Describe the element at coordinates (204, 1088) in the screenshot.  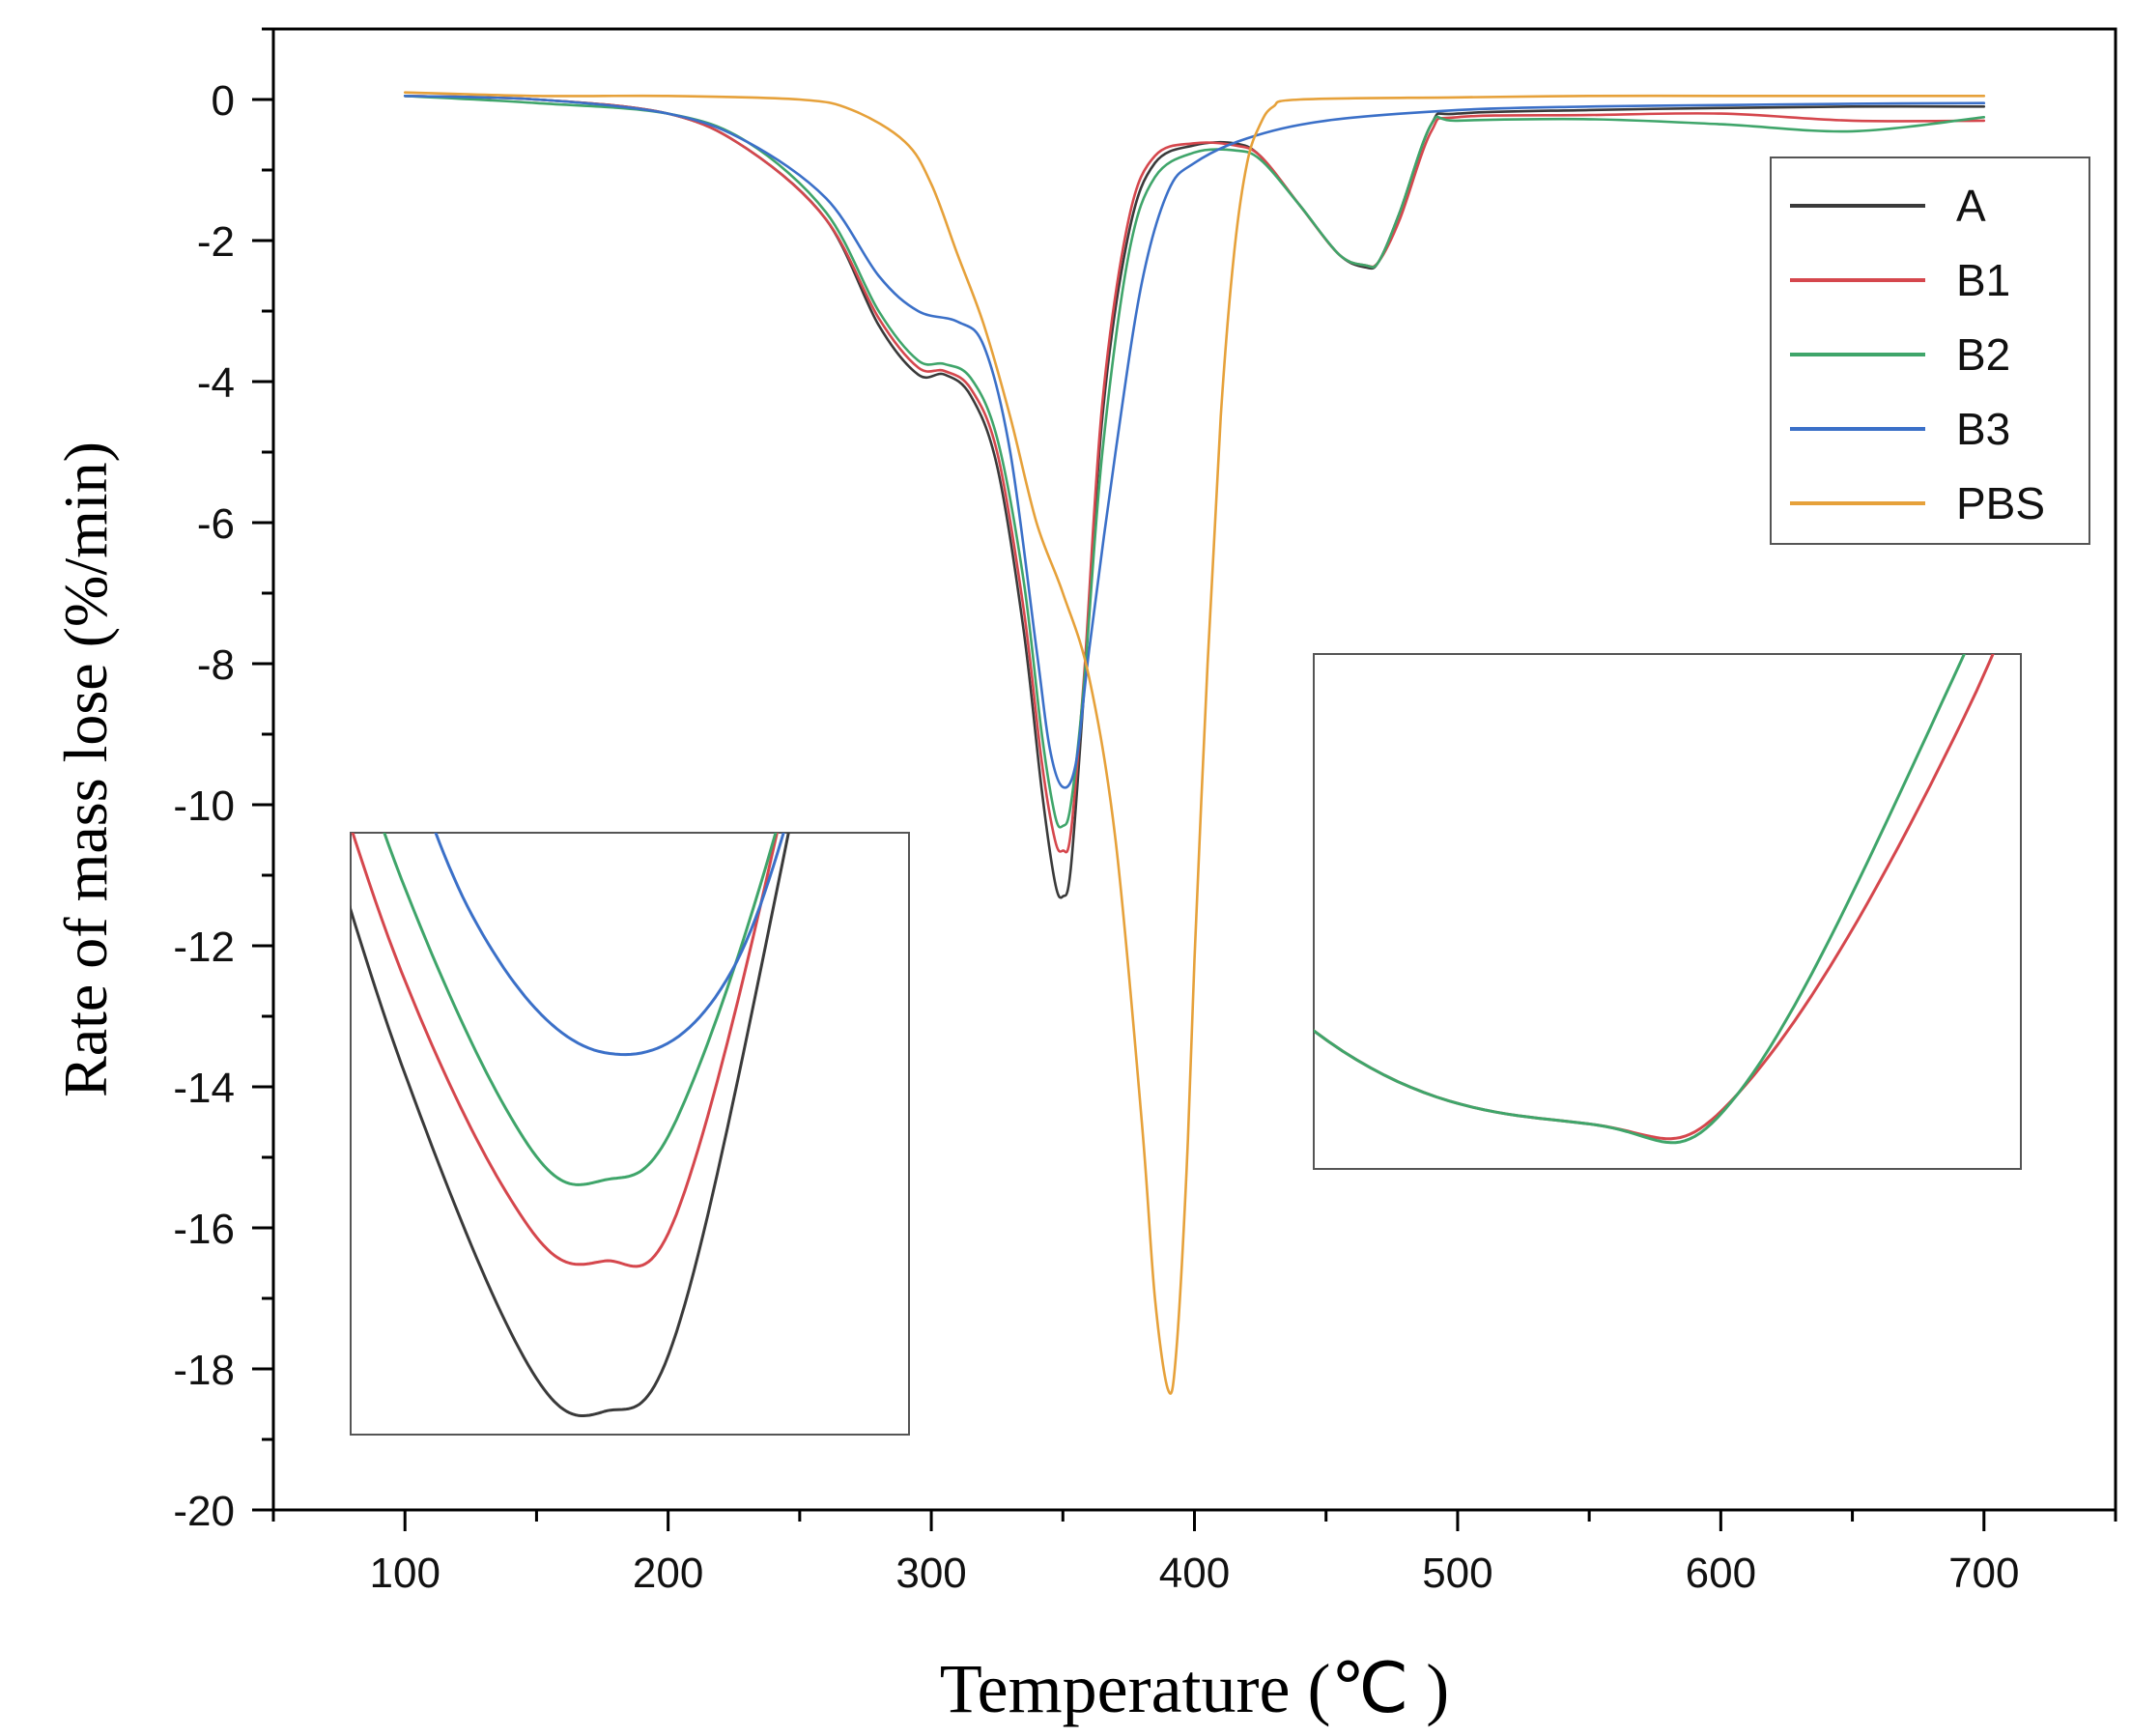
I see `y-tick-label: -14` at that location.